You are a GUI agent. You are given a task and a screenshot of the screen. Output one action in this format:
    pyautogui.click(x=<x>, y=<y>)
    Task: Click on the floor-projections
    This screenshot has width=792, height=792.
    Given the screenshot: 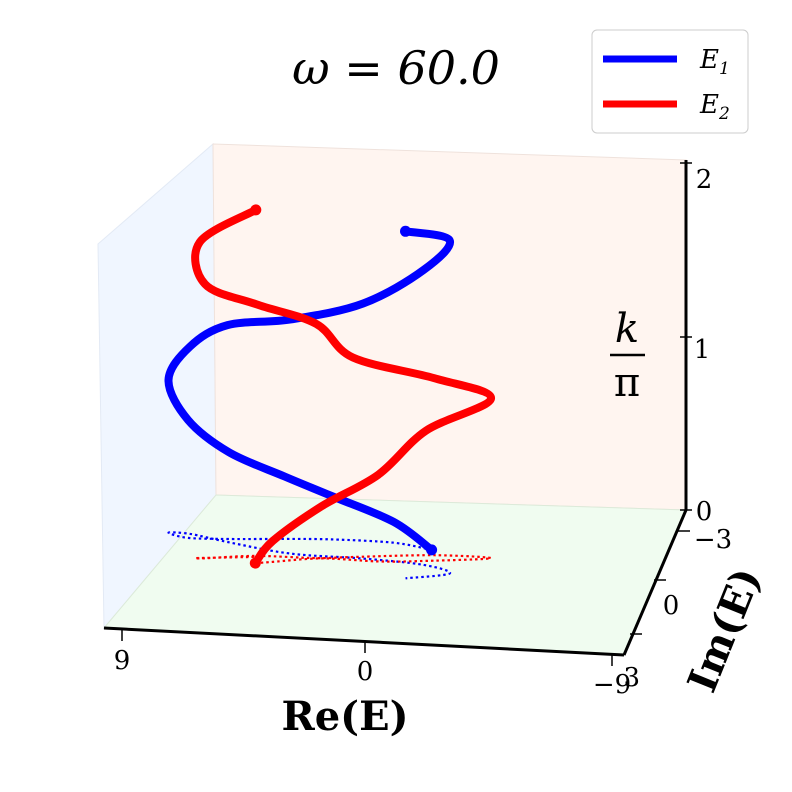 What is the action you would take?
    pyautogui.click(x=330, y=555)
    